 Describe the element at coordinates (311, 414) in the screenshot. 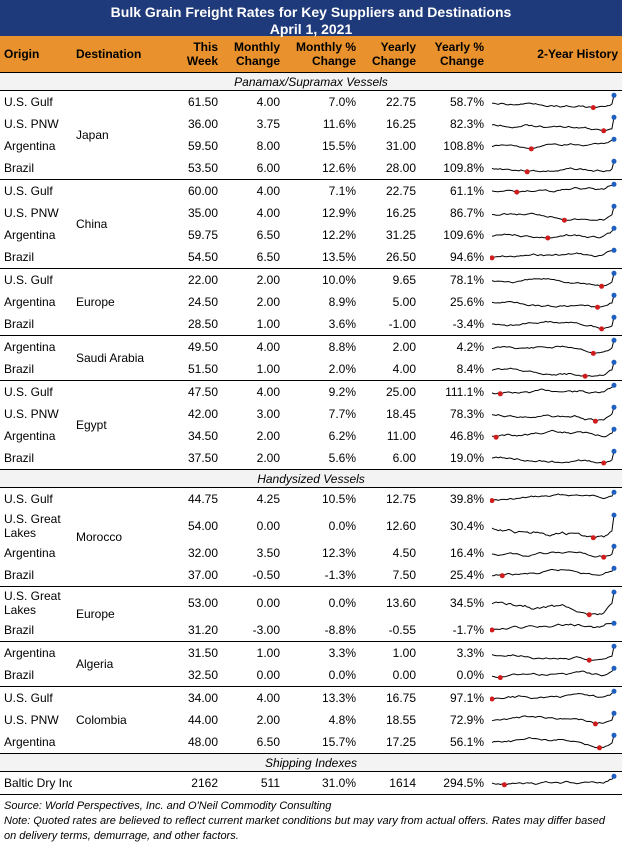

I see `table-row: U.S. PNW 42.00 3.00 7.7% 18.45 78.3%` at that location.